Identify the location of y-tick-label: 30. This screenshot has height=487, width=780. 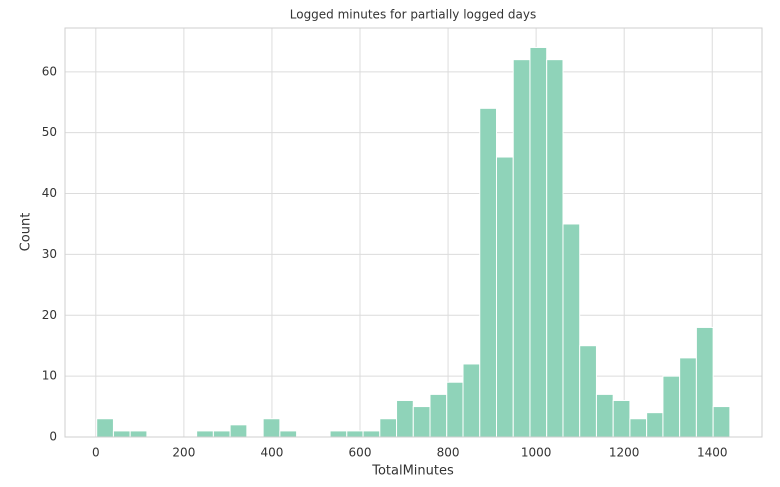
(49, 254).